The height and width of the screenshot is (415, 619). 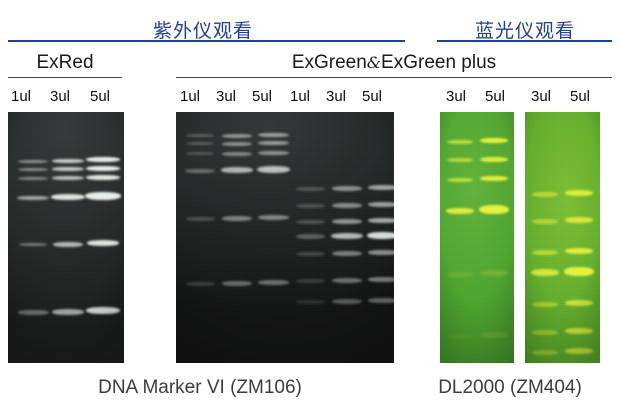 I want to click on gel-noise-texture, so click(x=477, y=237).